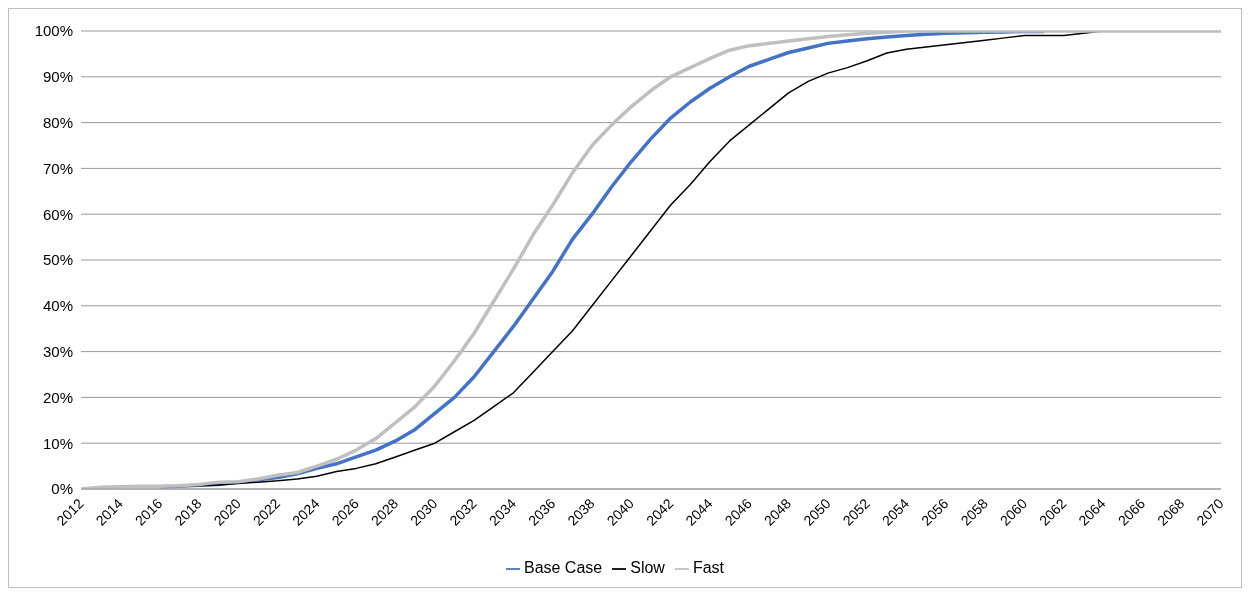 The height and width of the screenshot is (597, 1250). What do you see at coordinates (57, 443) in the screenshot?
I see `y-tick-label: 10%` at bounding box center [57, 443].